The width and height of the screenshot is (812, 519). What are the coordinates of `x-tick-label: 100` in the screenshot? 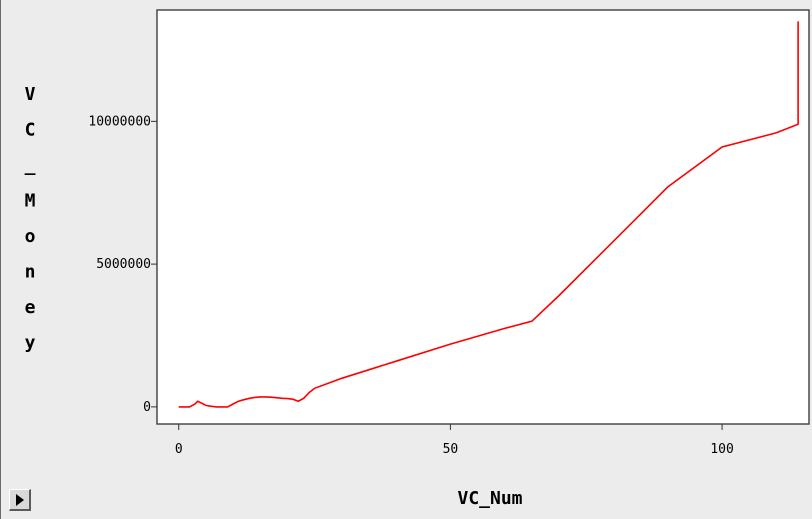 It's located at (721, 449).